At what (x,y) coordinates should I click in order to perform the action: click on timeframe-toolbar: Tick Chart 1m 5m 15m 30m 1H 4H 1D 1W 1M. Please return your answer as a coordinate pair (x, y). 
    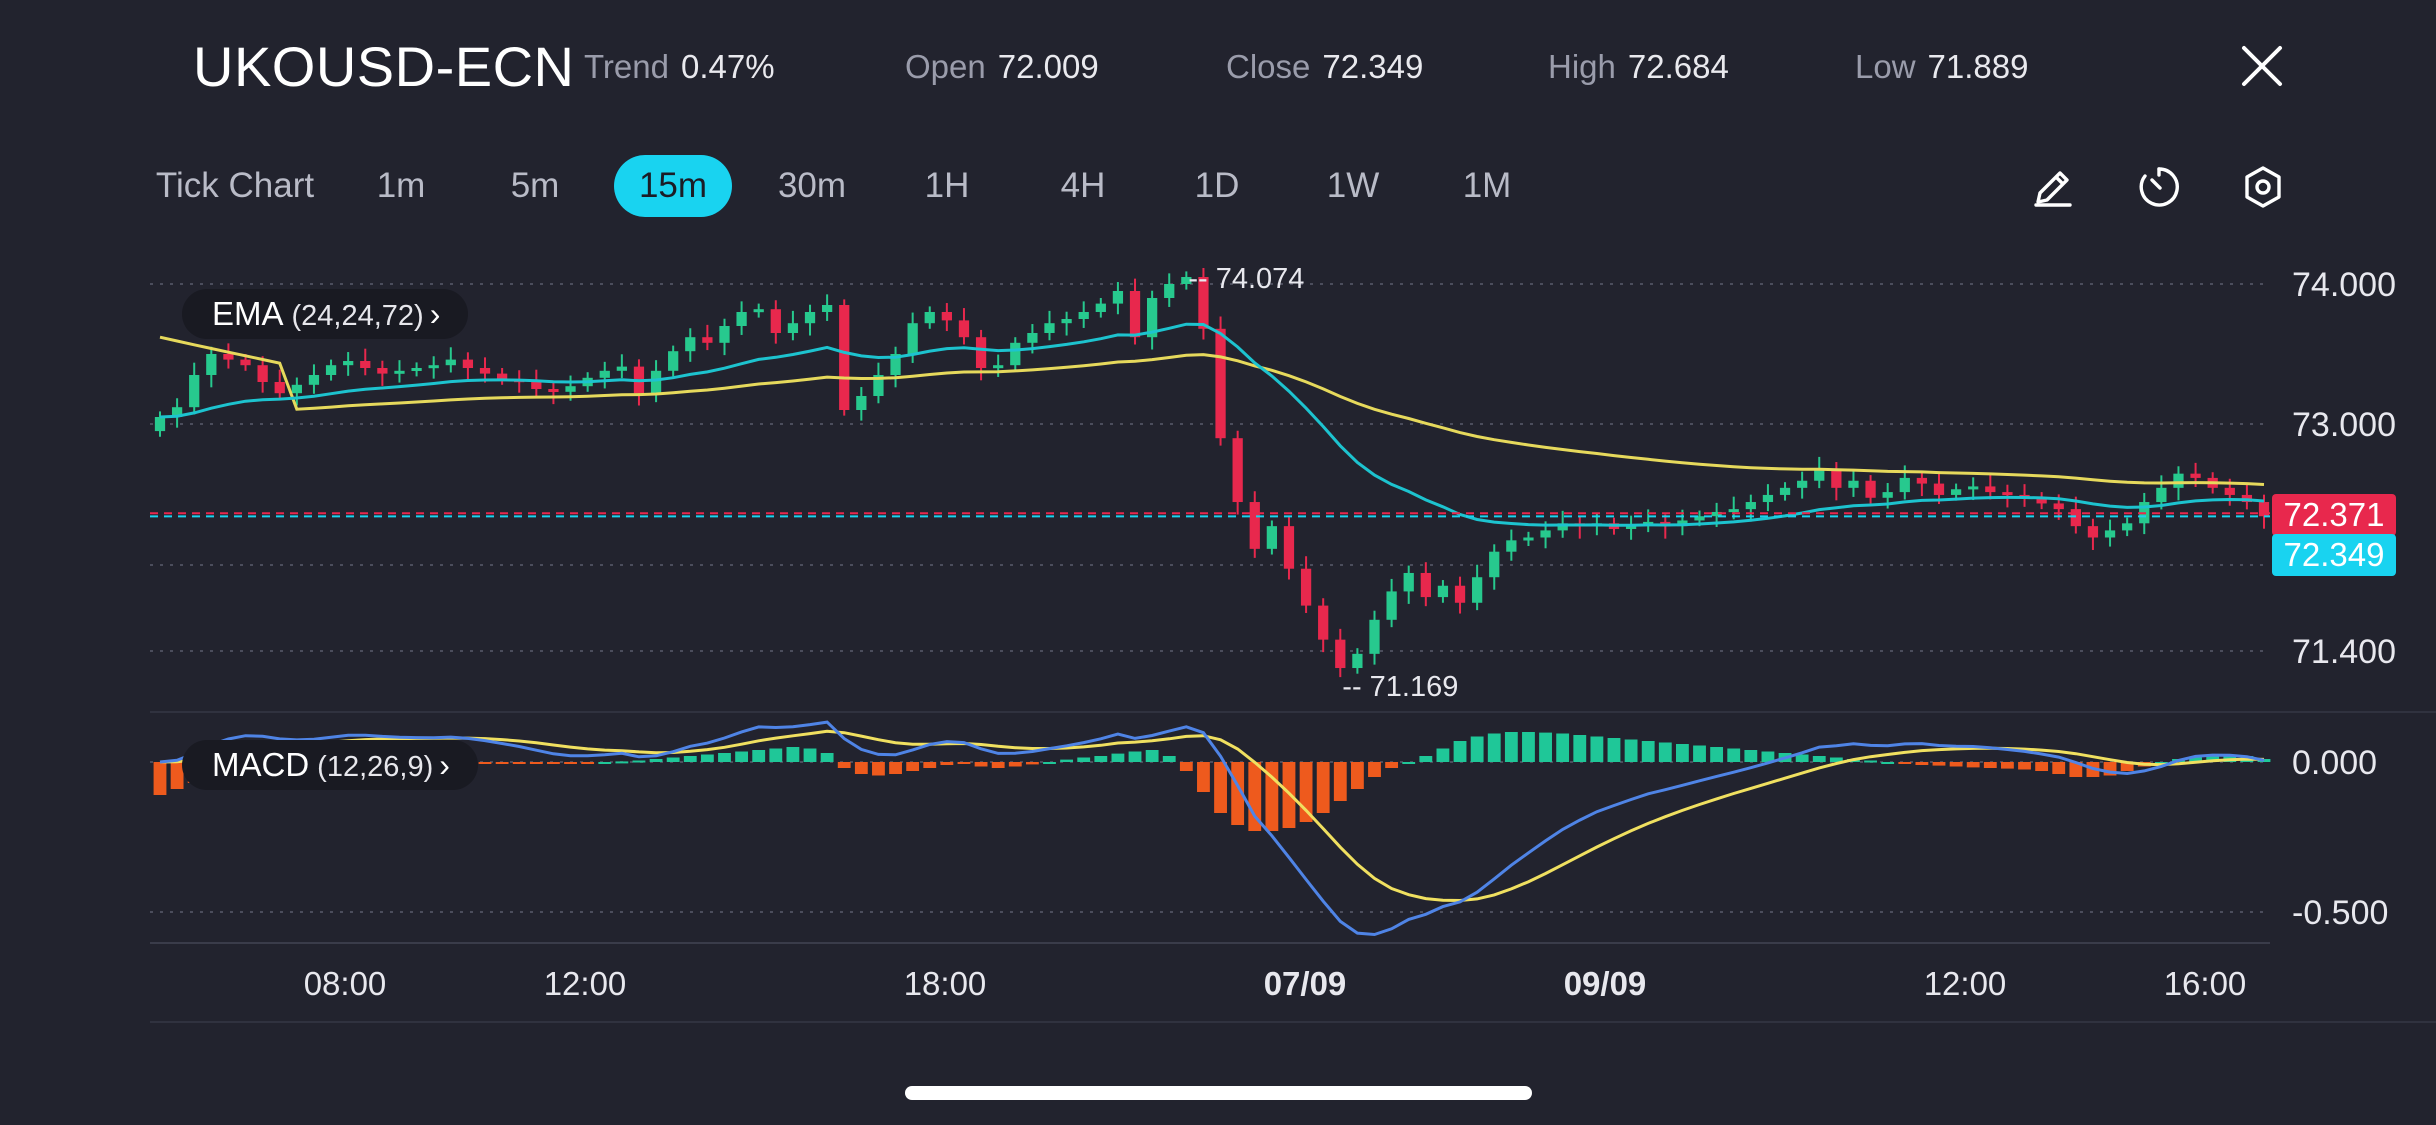
    Looking at the image, I should click on (1218, 192).